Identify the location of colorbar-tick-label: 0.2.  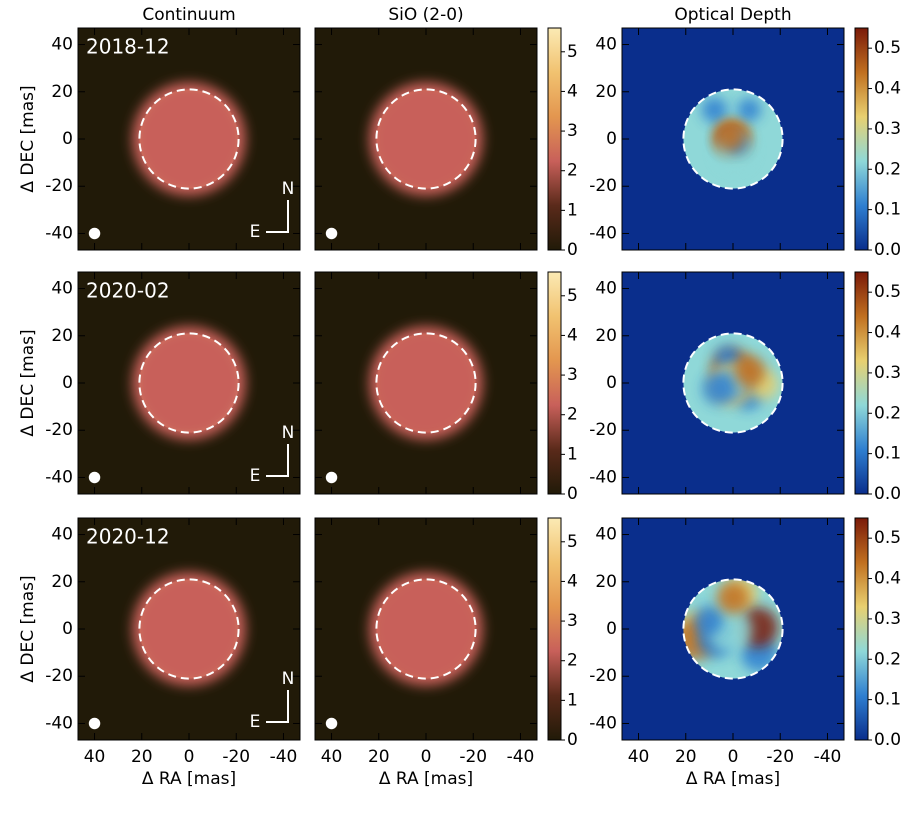
(887, 169).